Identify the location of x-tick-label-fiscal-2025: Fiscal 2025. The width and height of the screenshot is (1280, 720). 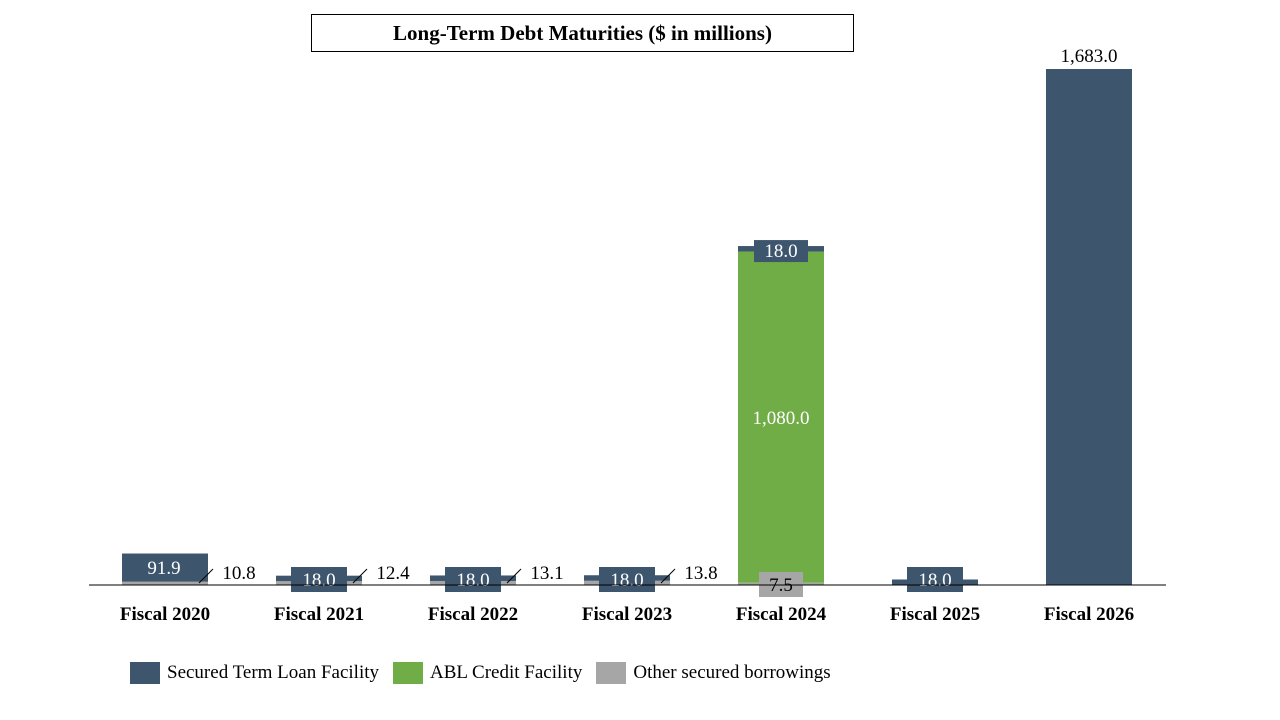
(935, 614).